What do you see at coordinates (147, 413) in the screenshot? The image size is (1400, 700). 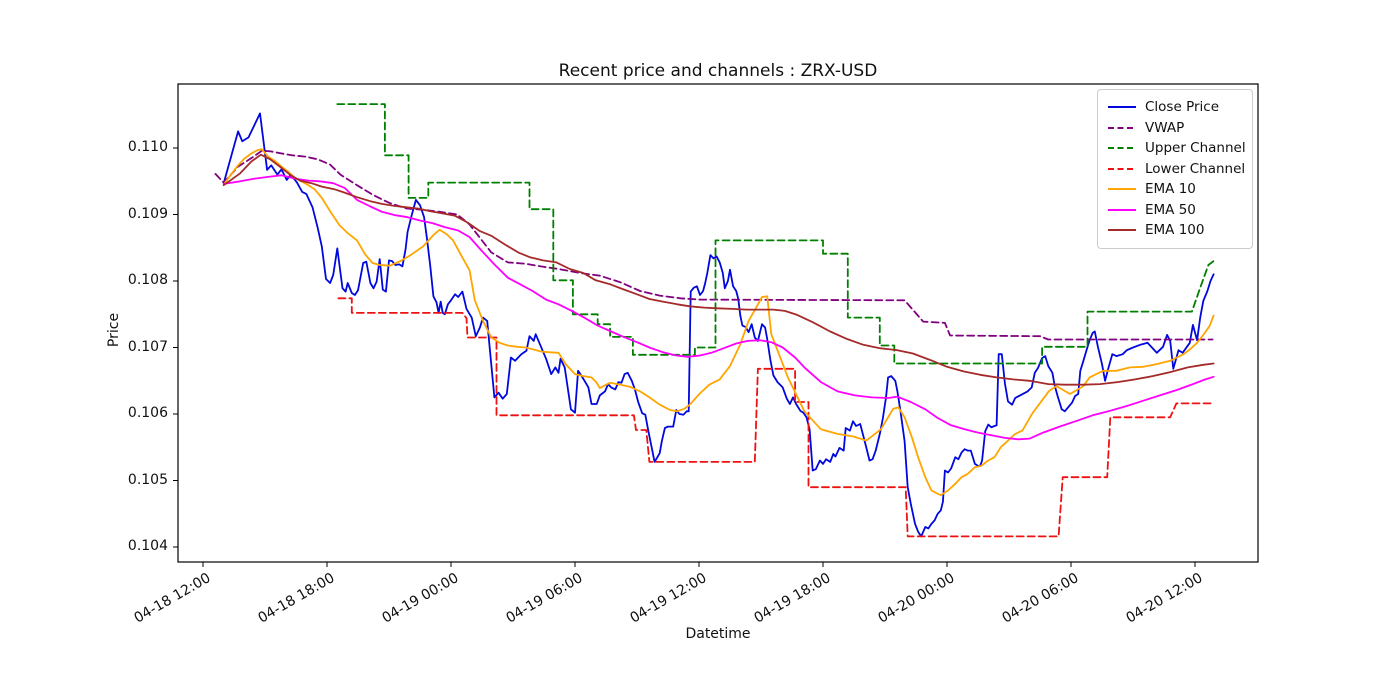 I see `y-tick-label: 0.106` at bounding box center [147, 413].